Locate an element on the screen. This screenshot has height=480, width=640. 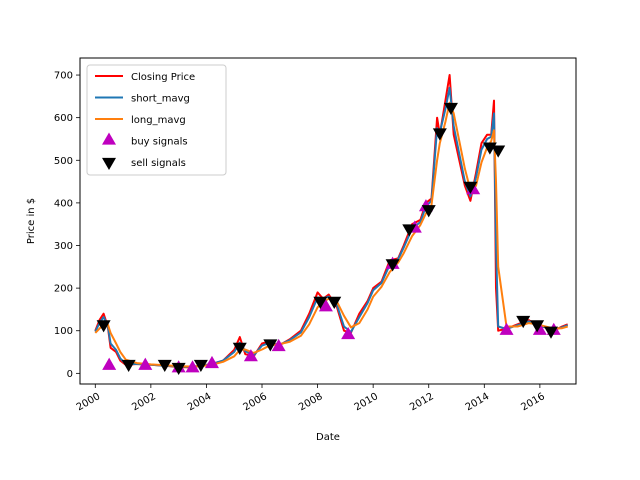
legend-label-sell-signals: sell signals is located at coordinates (158, 163).